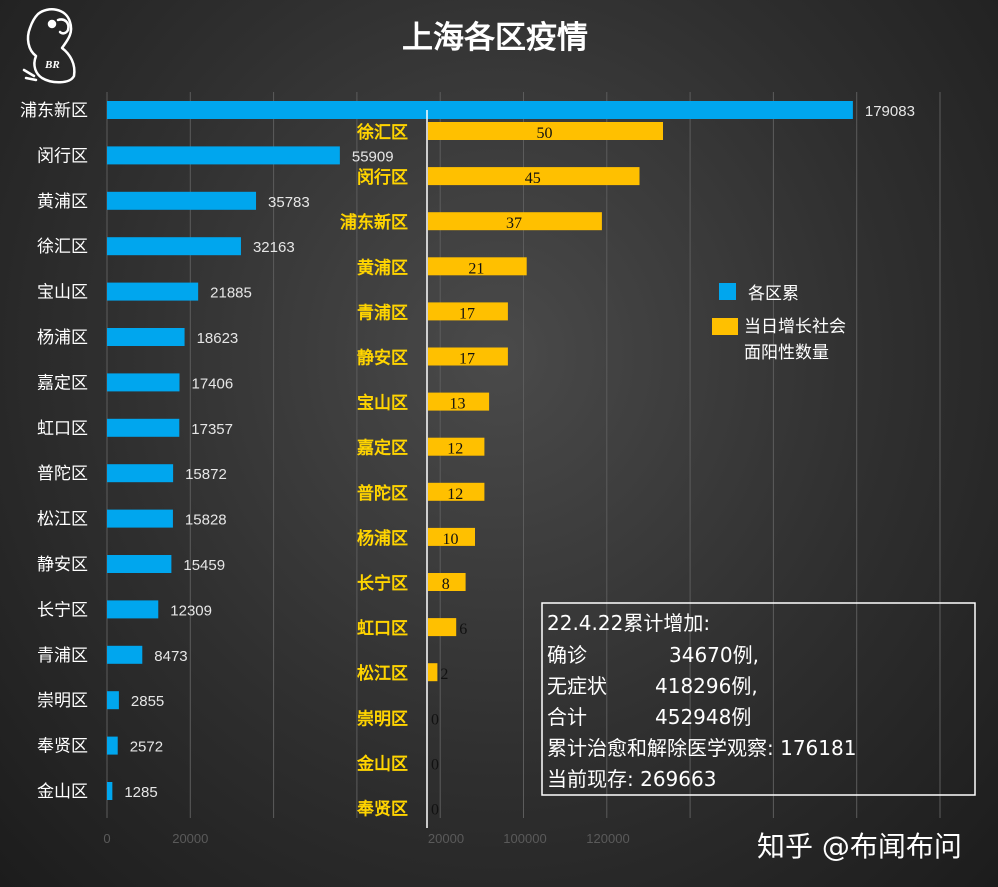  What do you see at coordinates (567, 655) in the screenshot?
I see `info-line-confirmed-label: 确诊` at bounding box center [567, 655].